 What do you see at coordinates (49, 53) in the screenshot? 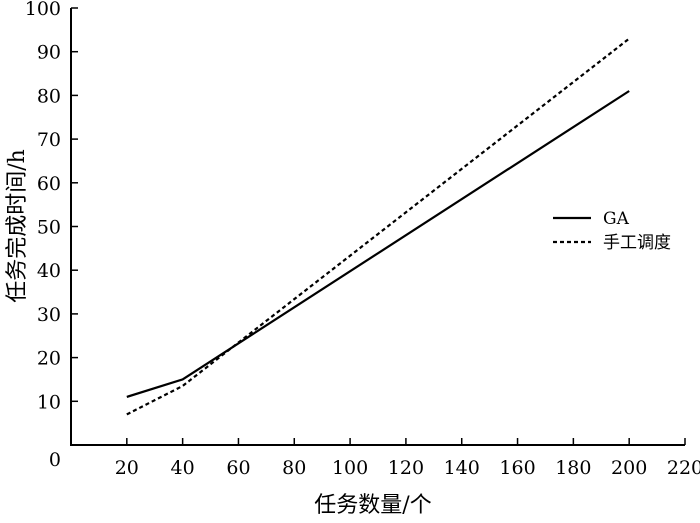
I see `y-tick-label: 90` at bounding box center [49, 53].